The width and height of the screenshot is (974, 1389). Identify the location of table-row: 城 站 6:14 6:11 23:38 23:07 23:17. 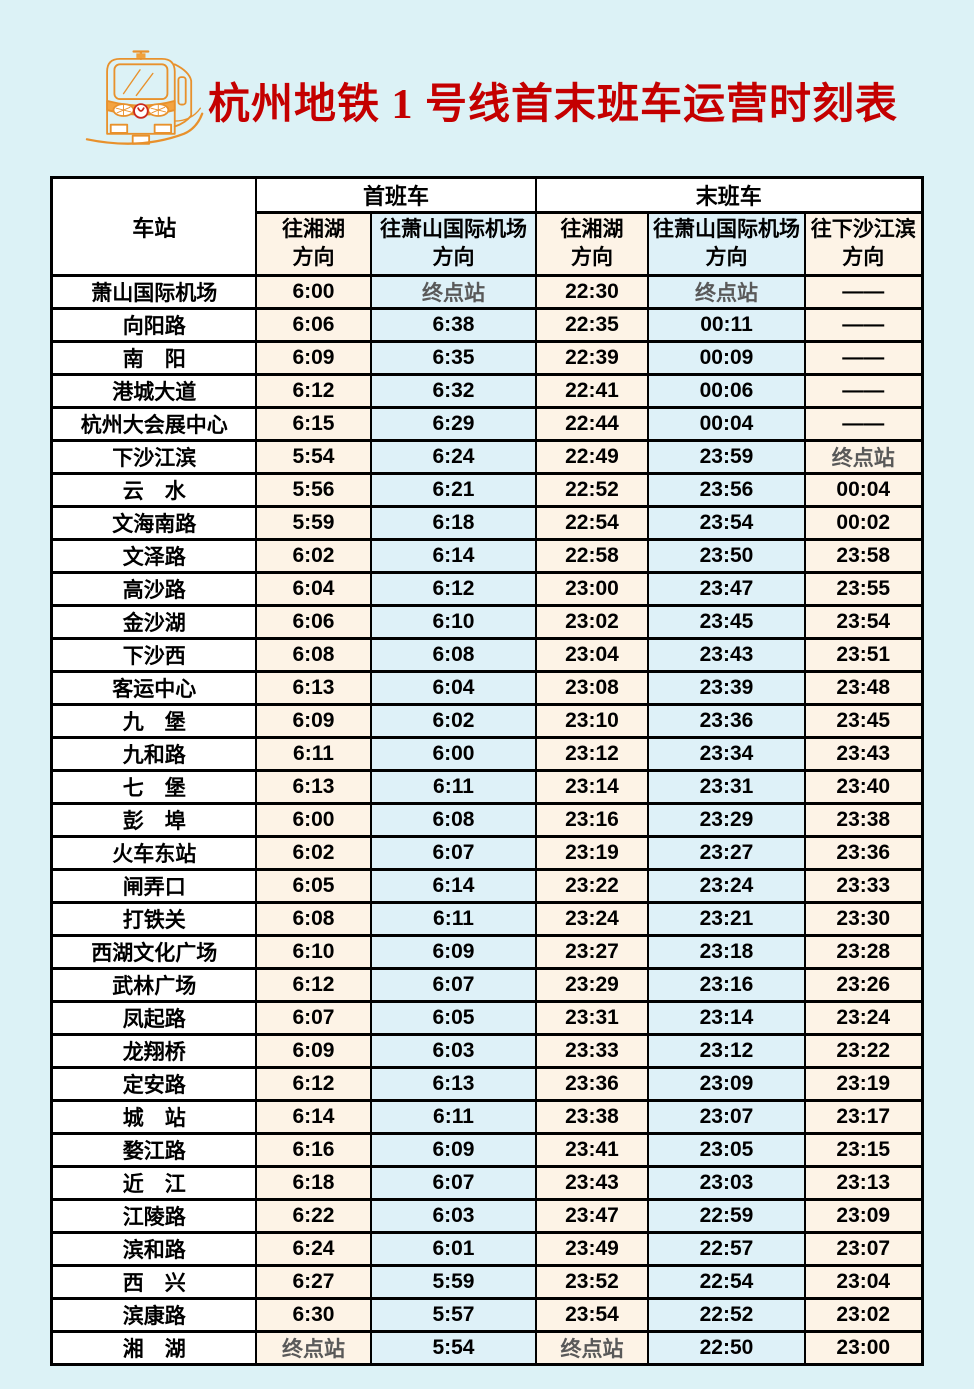
(487, 1117).